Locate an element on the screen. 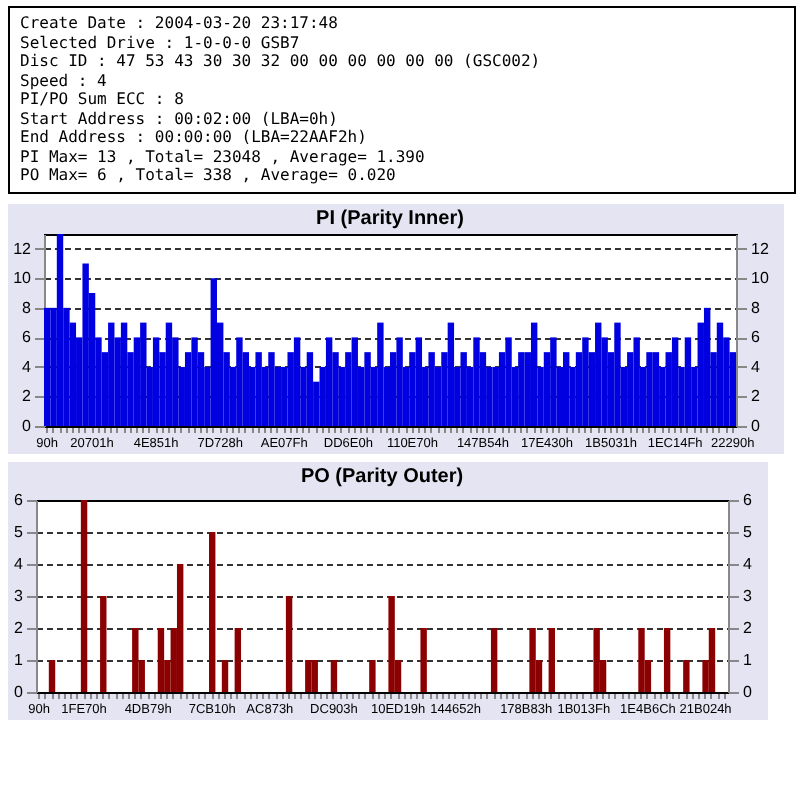 The height and width of the screenshot is (790, 804). text: Disc ID : 47 53 43 30 30 32 00 00 00 00 00 00 (GSC002) is located at coordinates (281, 61).